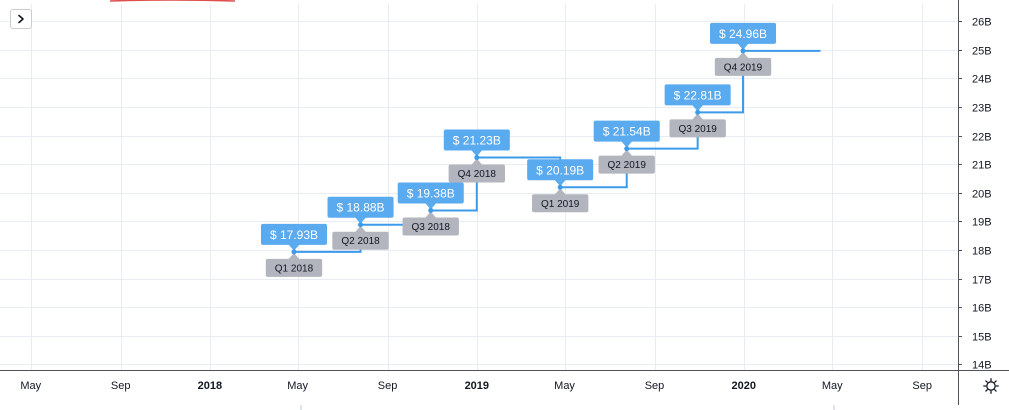 This screenshot has height=410, width=1009. Describe the element at coordinates (743, 386) in the screenshot. I see `x-tick-label: 2020` at that location.